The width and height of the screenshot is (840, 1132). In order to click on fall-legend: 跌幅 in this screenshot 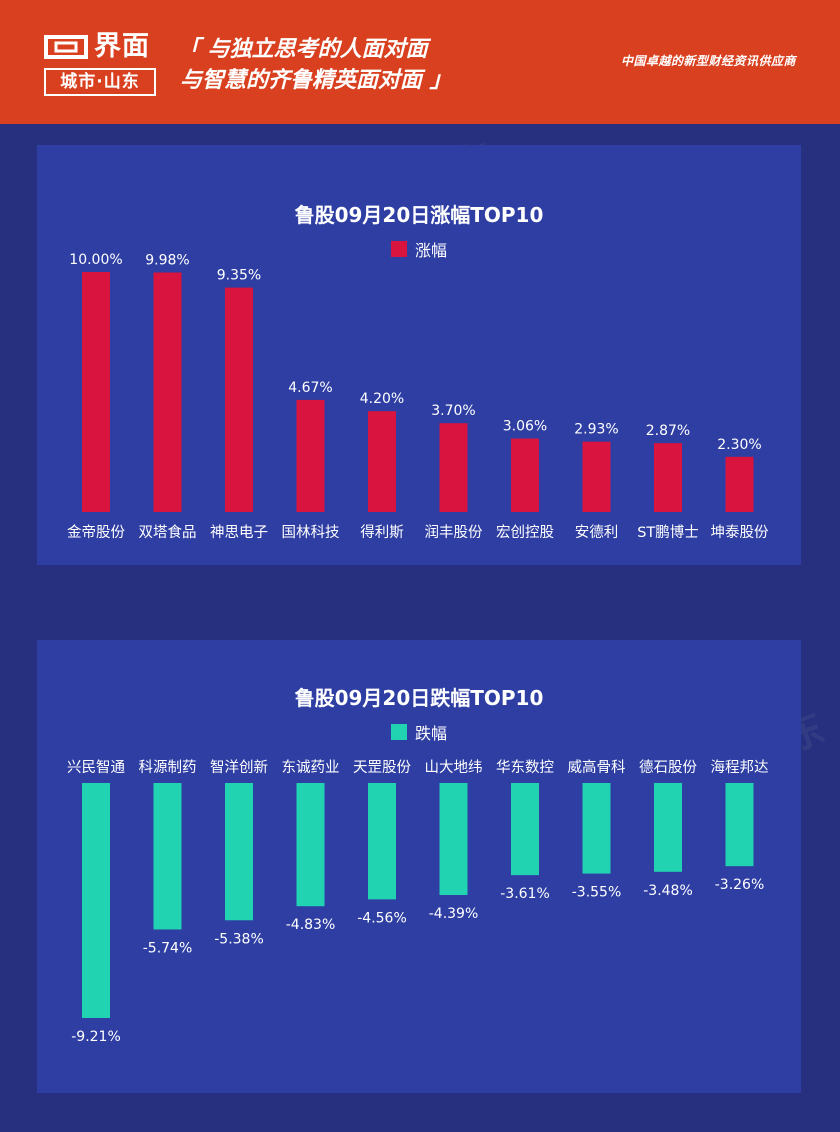, I will do `click(419, 732)`.